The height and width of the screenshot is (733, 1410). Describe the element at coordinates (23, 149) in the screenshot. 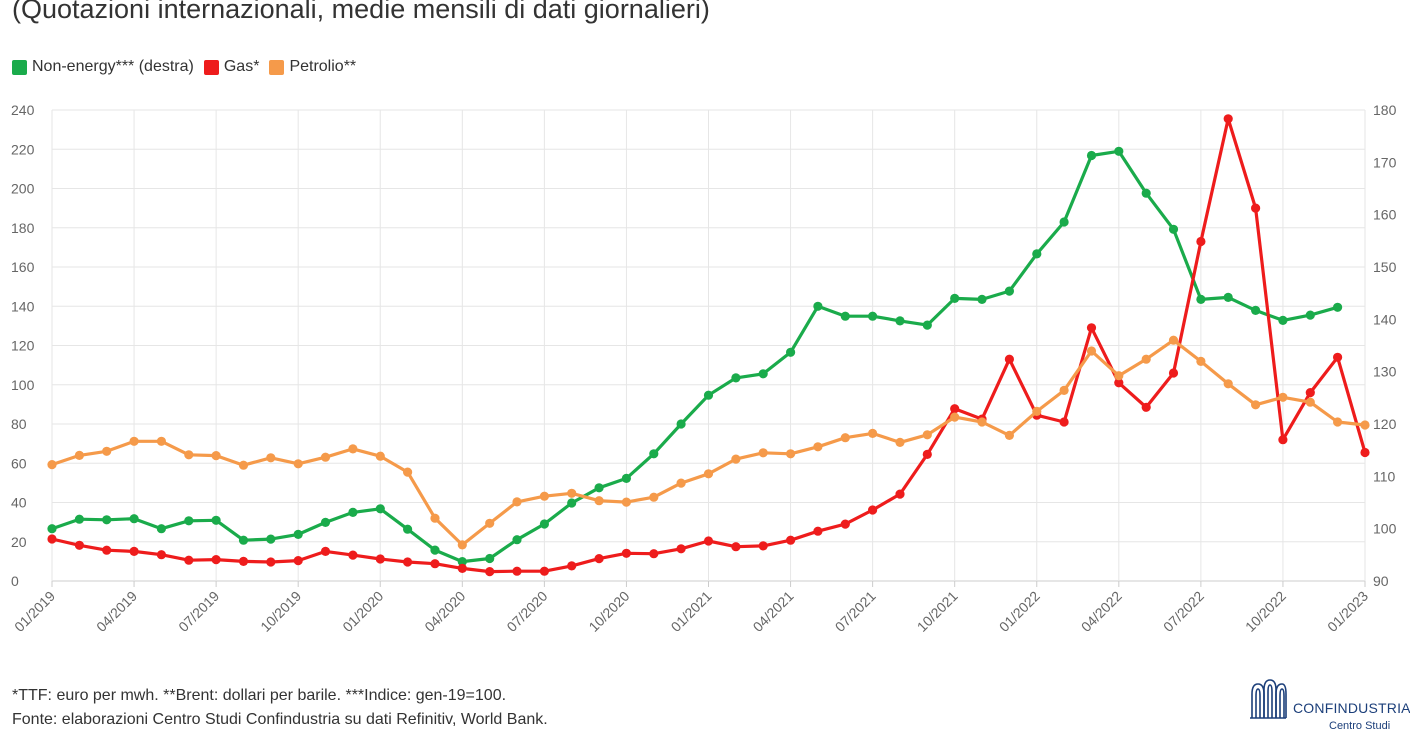

I see `y-left-tick-label: 220` at that location.